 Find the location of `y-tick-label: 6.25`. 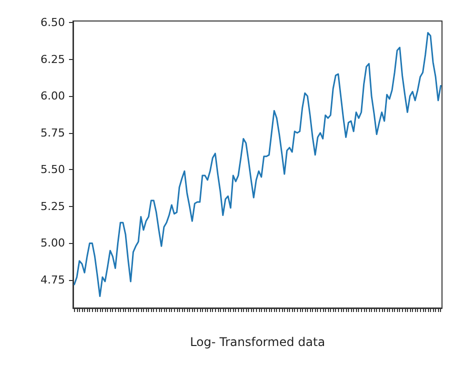

y-tick-label: 6.25 is located at coordinates (52, 59).